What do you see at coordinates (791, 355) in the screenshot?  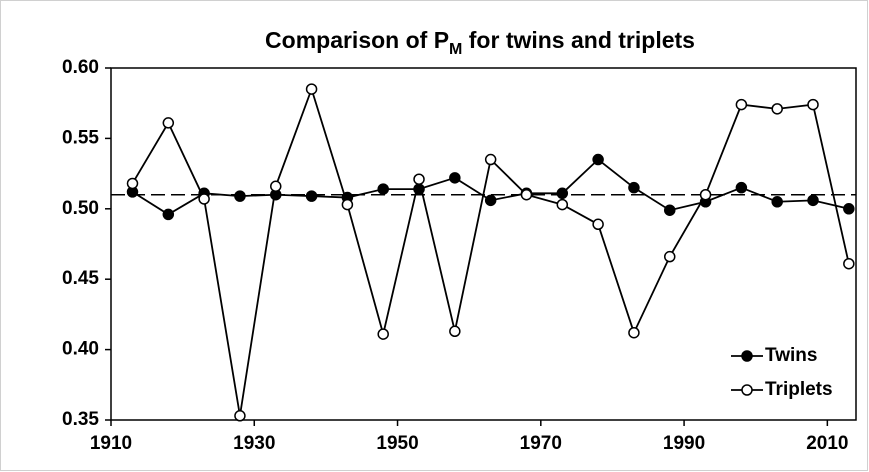 I see `legend-label: Twins` at bounding box center [791, 355].